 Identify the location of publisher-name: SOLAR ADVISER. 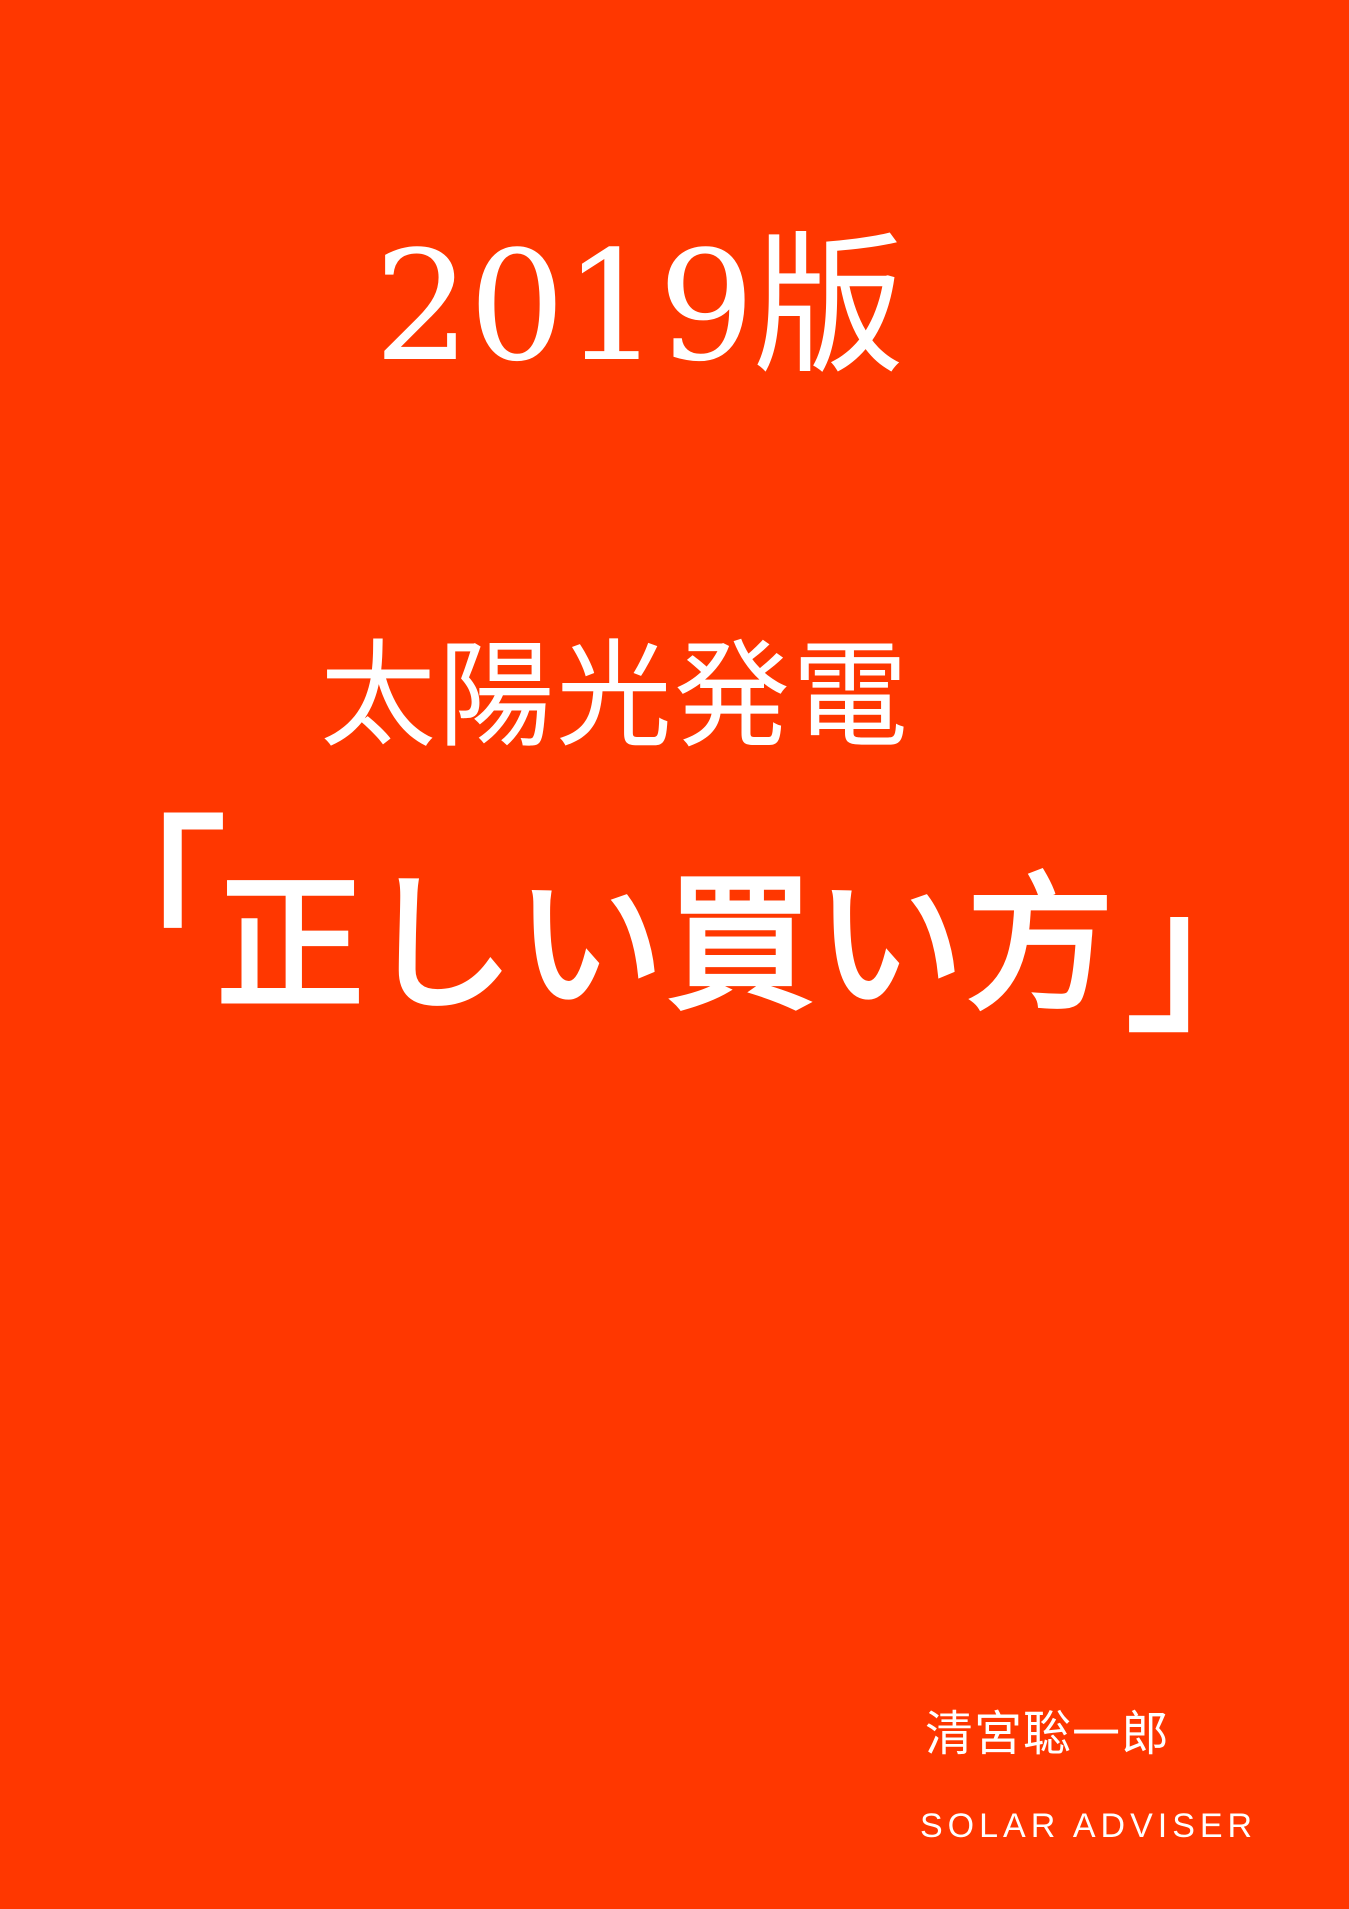
(1089, 1826).